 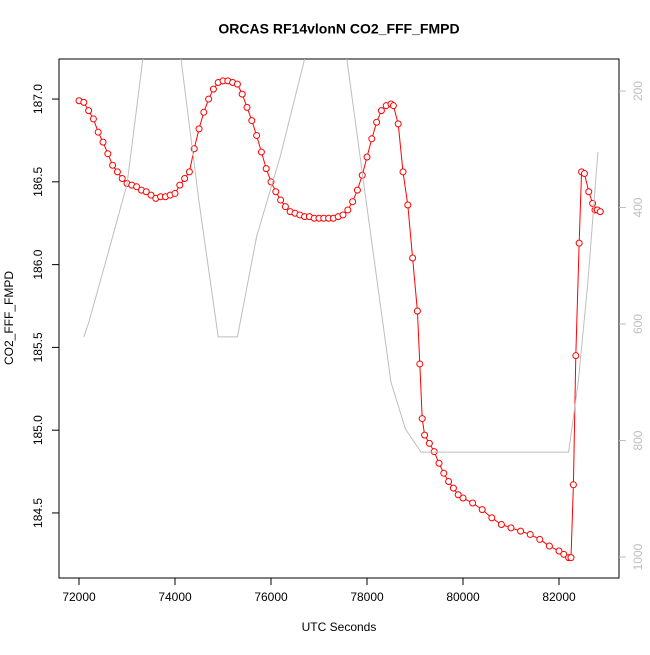 What do you see at coordinates (9, 318) in the screenshot?
I see `y-axis-label: CO2_FFF_FMPD` at bounding box center [9, 318].